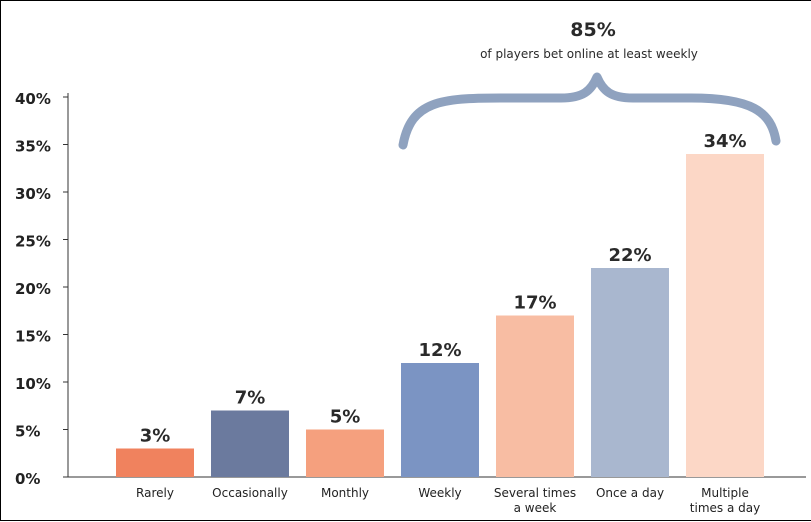 The height and width of the screenshot is (522, 811). What do you see at coordinates (345, 417) in the screenshot?
I see `bar-value-label: 5%` at bounding box center [345, 417].